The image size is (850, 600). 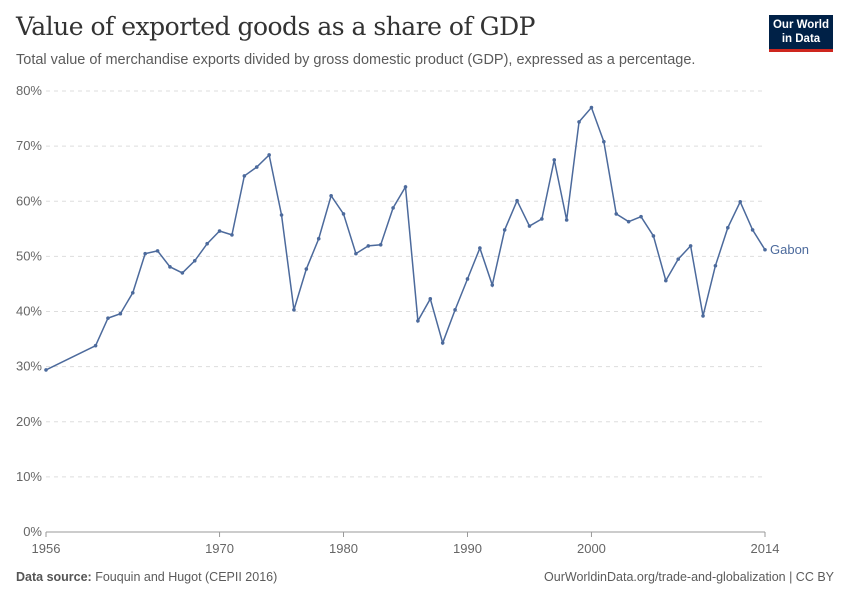 What do you see at coordinates (29, 200) in the screenshot?
I see `y-tick-label: 60%` at bounding box center [29, 200].